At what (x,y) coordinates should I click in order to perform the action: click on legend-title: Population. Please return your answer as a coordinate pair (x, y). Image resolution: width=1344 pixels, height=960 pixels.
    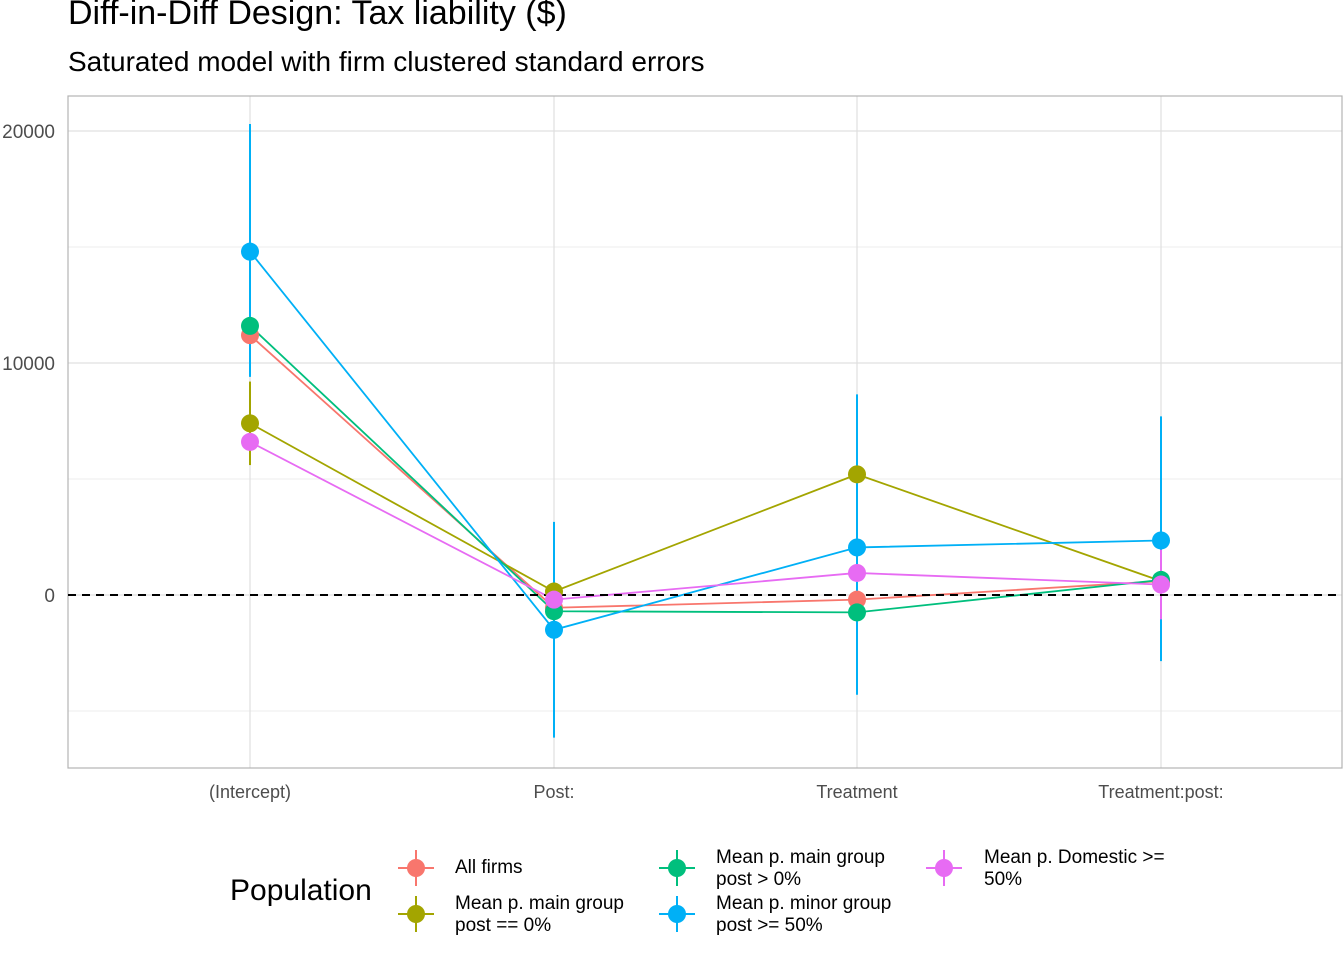
    Looking at the image, I should click on (301, 890).